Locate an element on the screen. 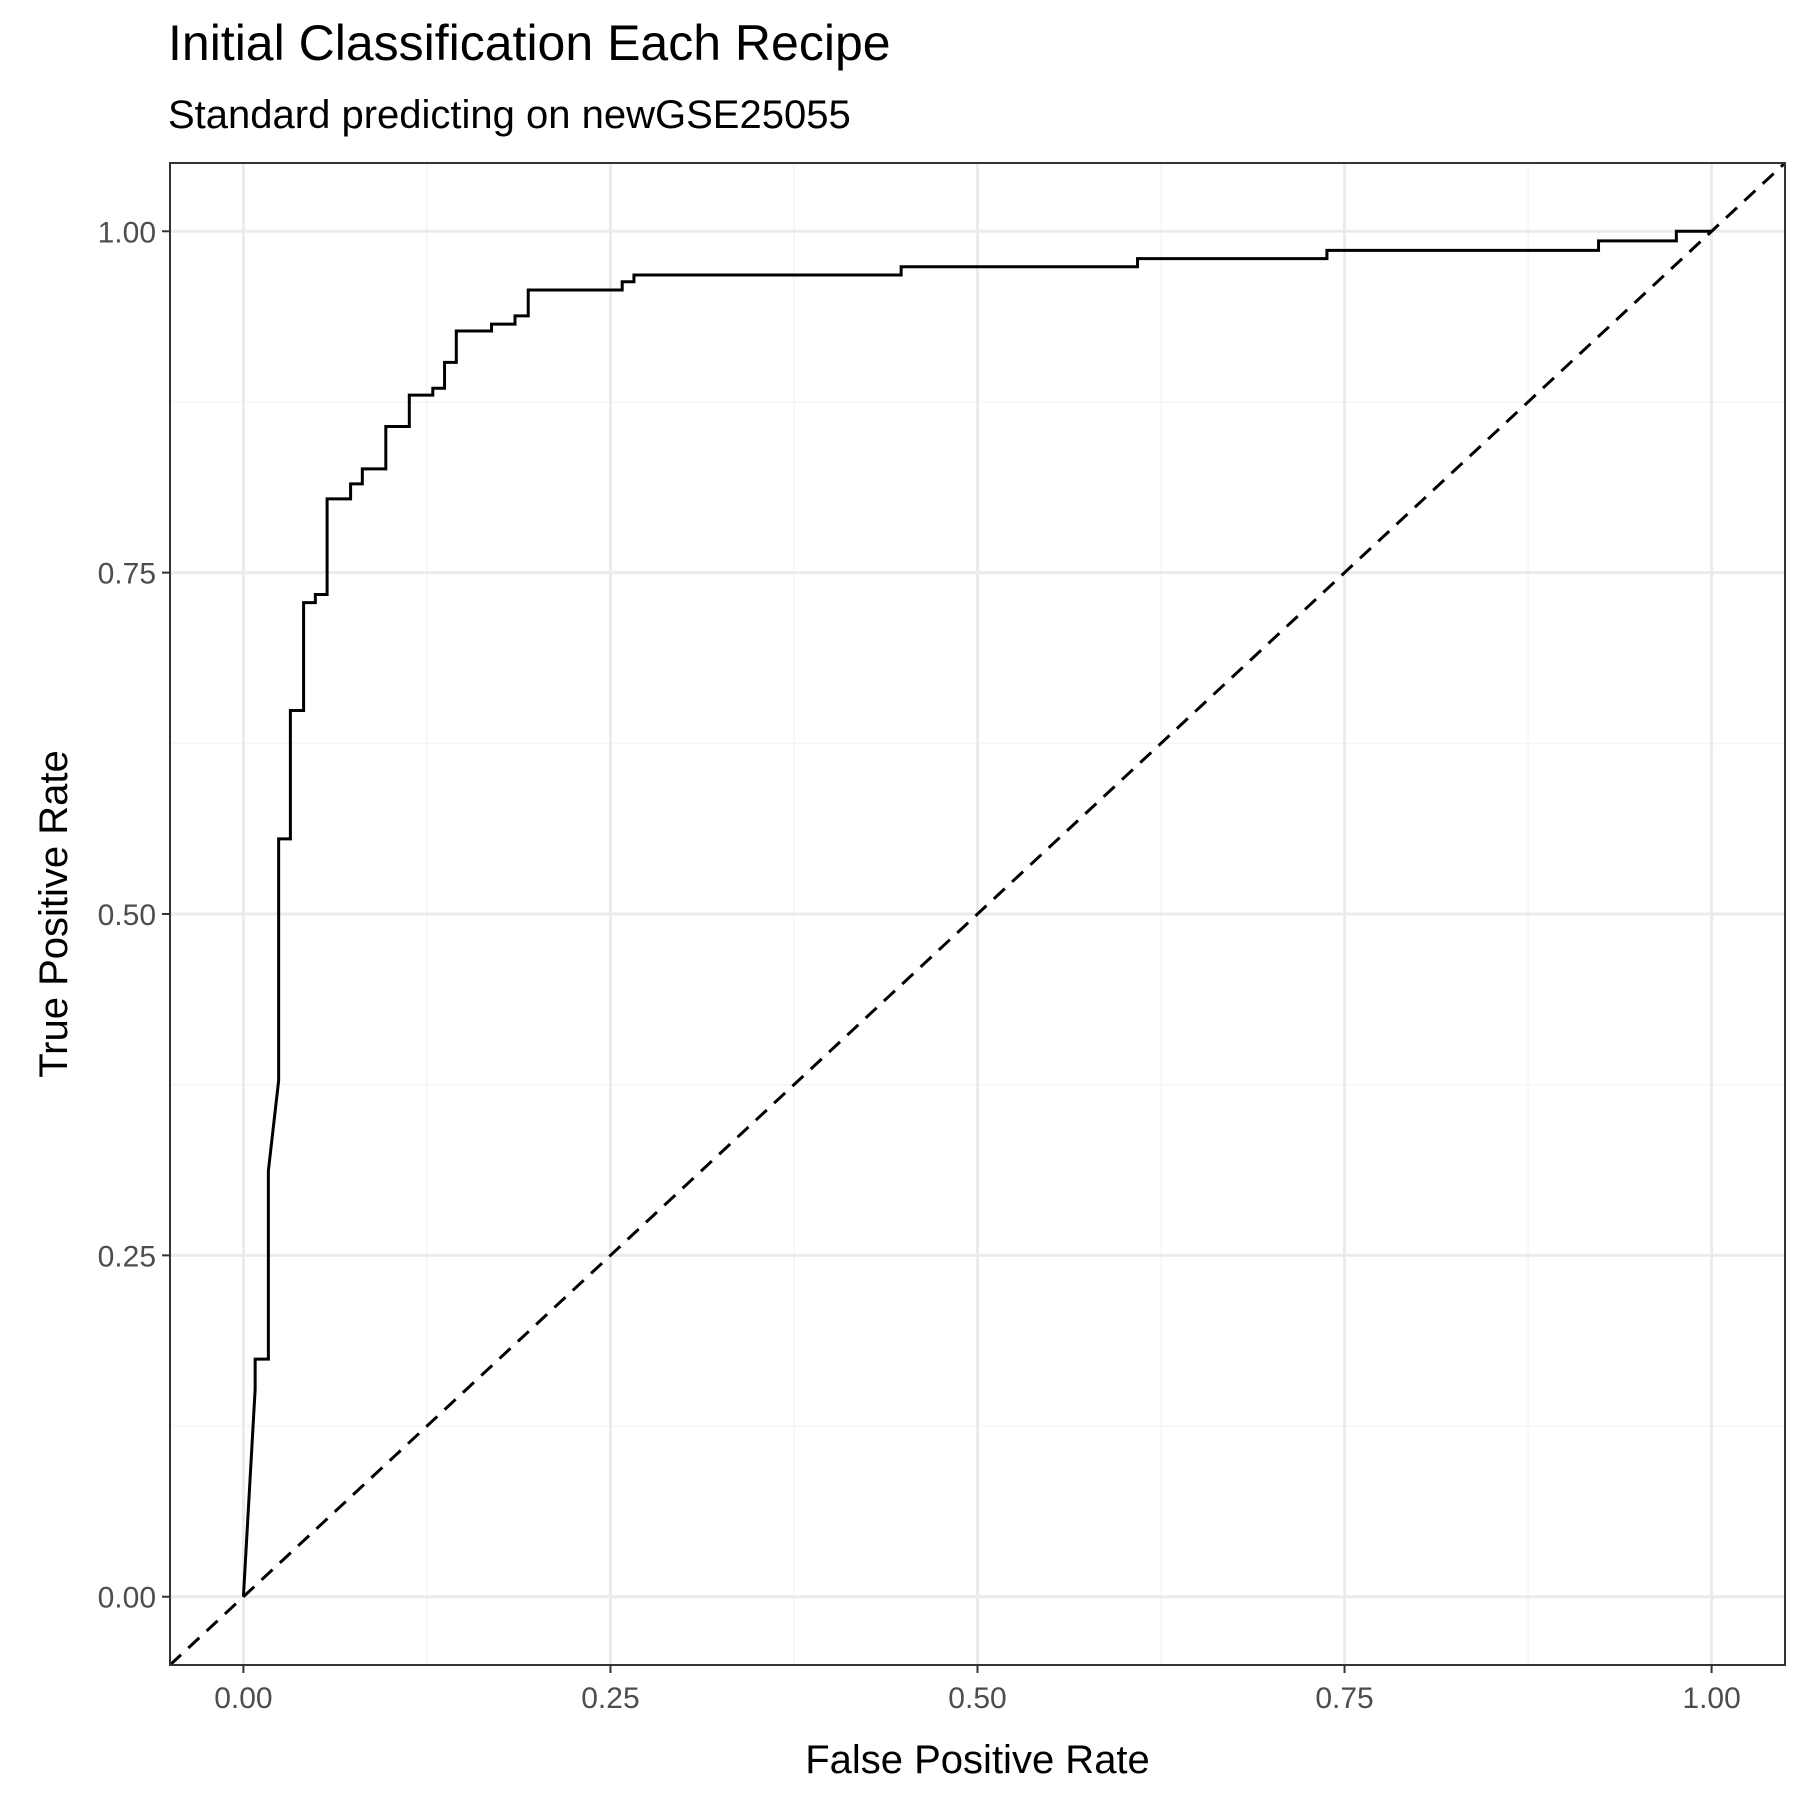 The height and width of the screenshot is (1800, 1800). x-tick-label: 0.75 is located at coordinates (1344, 1698).